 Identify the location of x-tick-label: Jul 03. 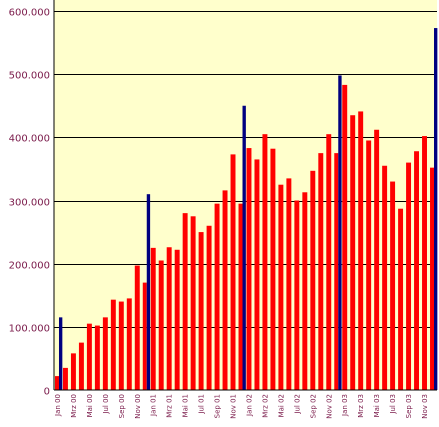
(393, 404).